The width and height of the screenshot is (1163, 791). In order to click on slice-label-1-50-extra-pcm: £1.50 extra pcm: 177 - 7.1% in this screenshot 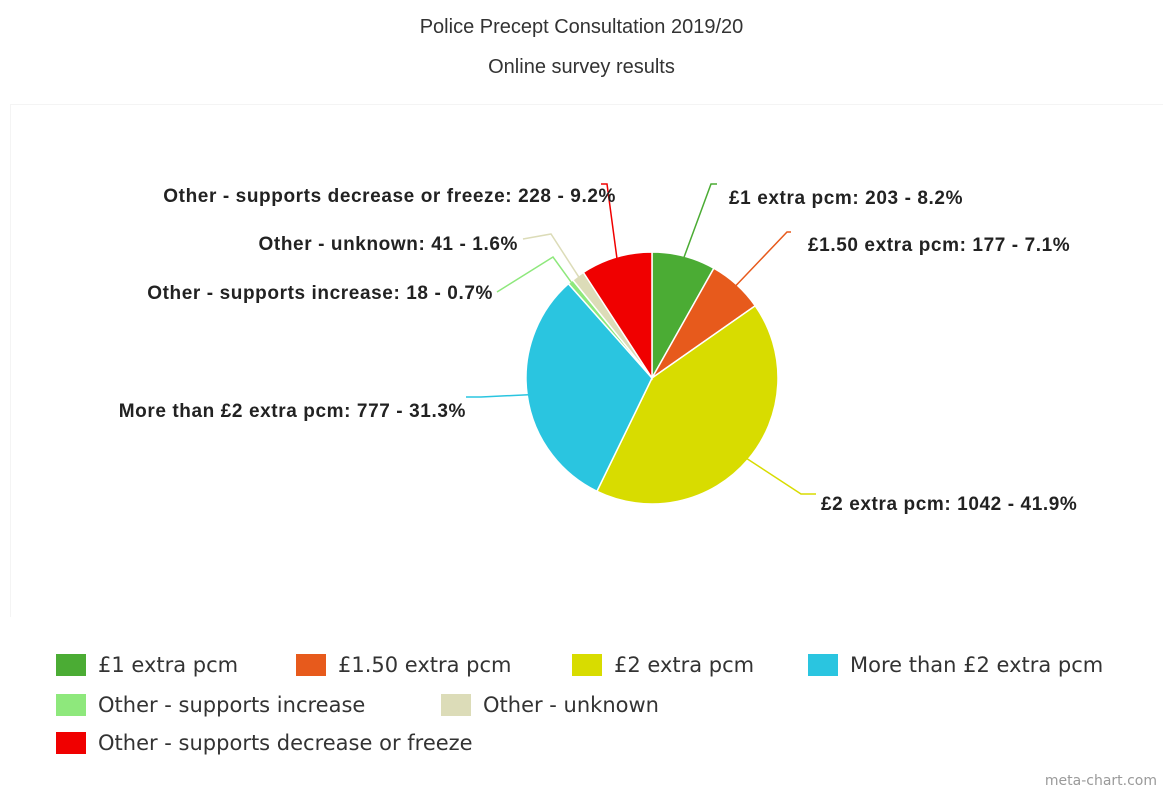, I will do `click(939, 245)`.